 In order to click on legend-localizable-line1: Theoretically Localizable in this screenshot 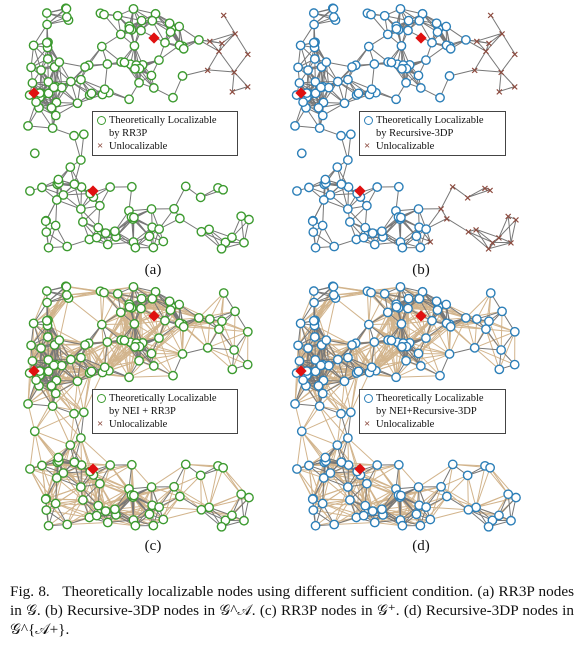, I will do `click(163, 398)`.